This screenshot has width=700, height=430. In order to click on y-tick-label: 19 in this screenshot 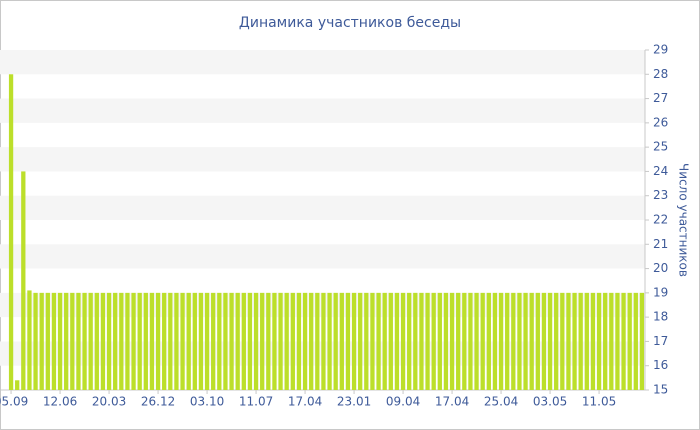, I will do `click(660, 292)`.